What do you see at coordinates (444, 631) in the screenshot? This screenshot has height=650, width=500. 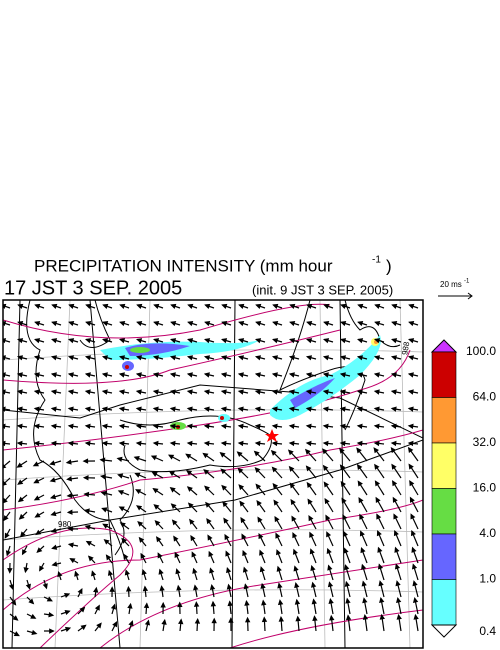 I see `colorbar-under` at bounding box center [444, 631].